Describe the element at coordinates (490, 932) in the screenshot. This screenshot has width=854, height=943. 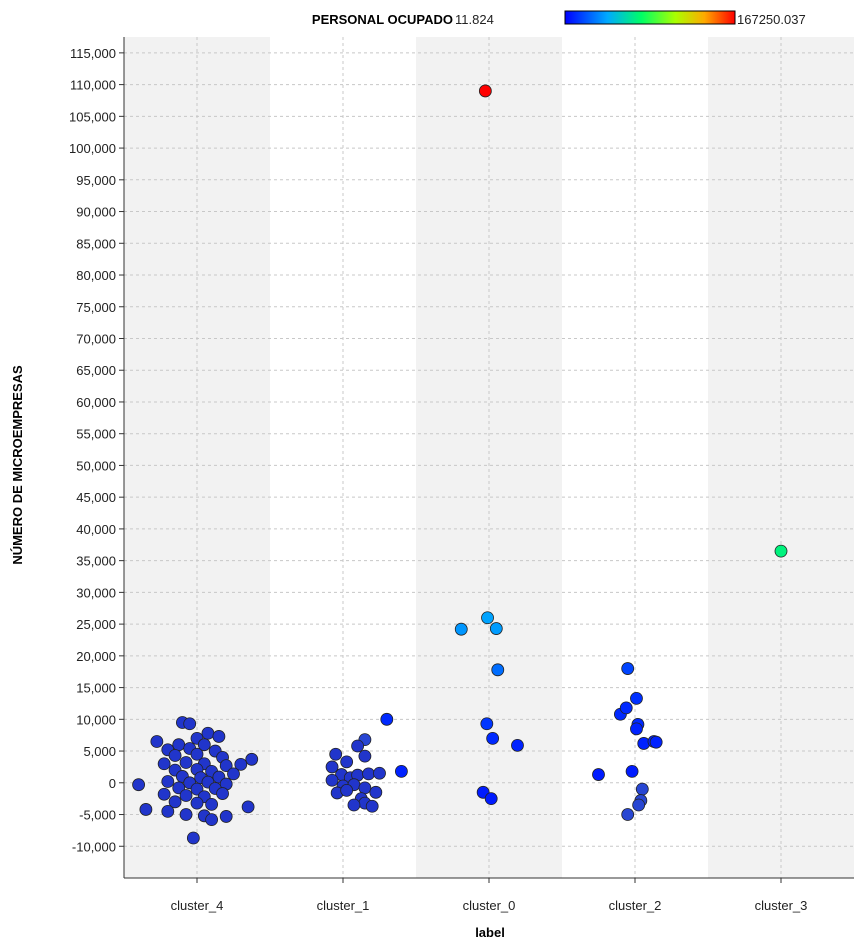
I see `x-axis-title: label` at that location.